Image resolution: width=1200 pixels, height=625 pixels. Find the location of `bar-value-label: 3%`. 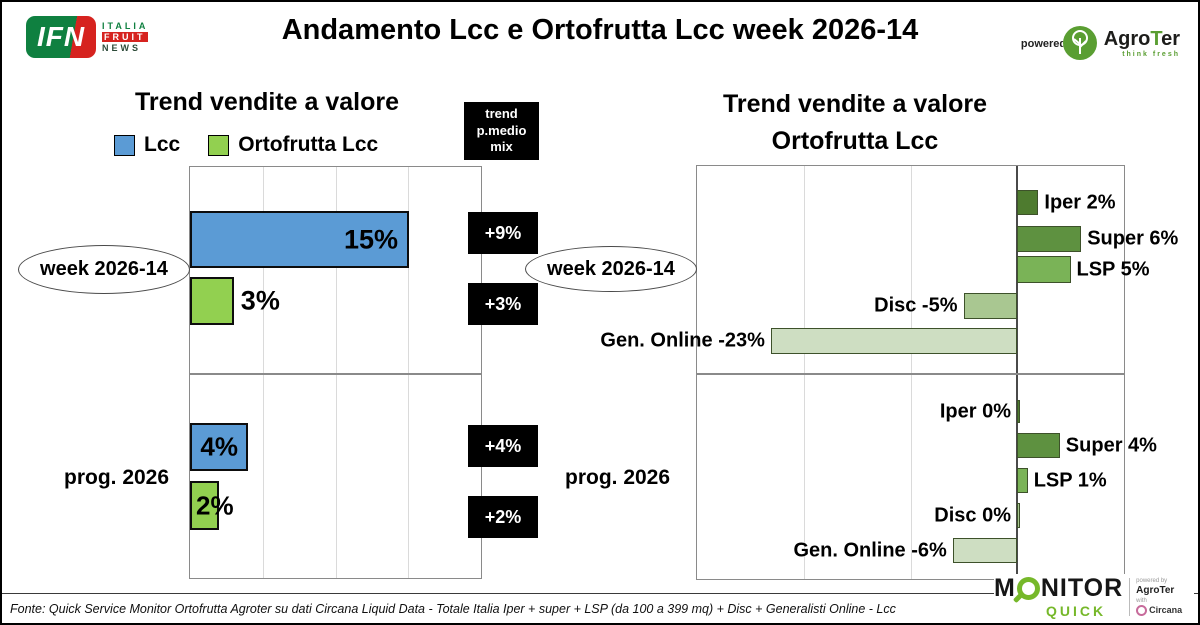

bar-value-label: 3% is located at coordinates (260, 300).